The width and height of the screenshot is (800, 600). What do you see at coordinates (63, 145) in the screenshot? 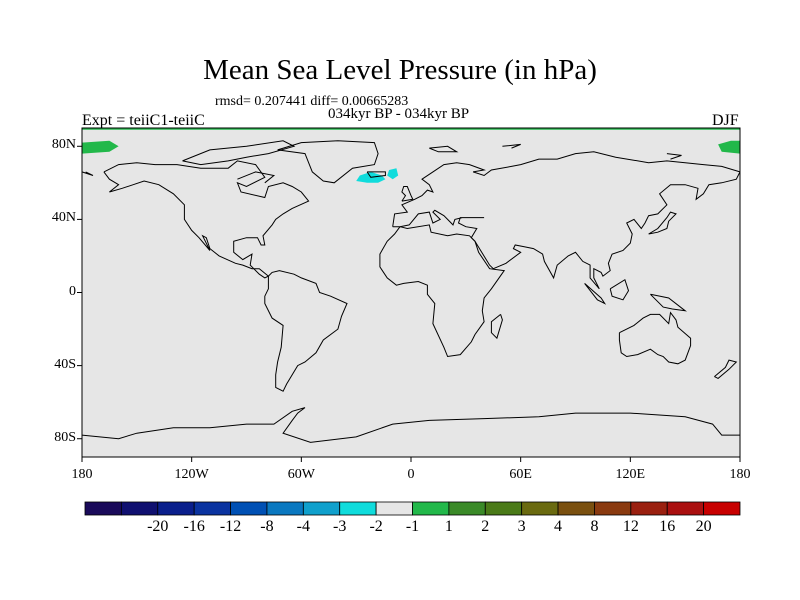
I see `lat-tick-label: 80N` at bounding box center [63, 145].